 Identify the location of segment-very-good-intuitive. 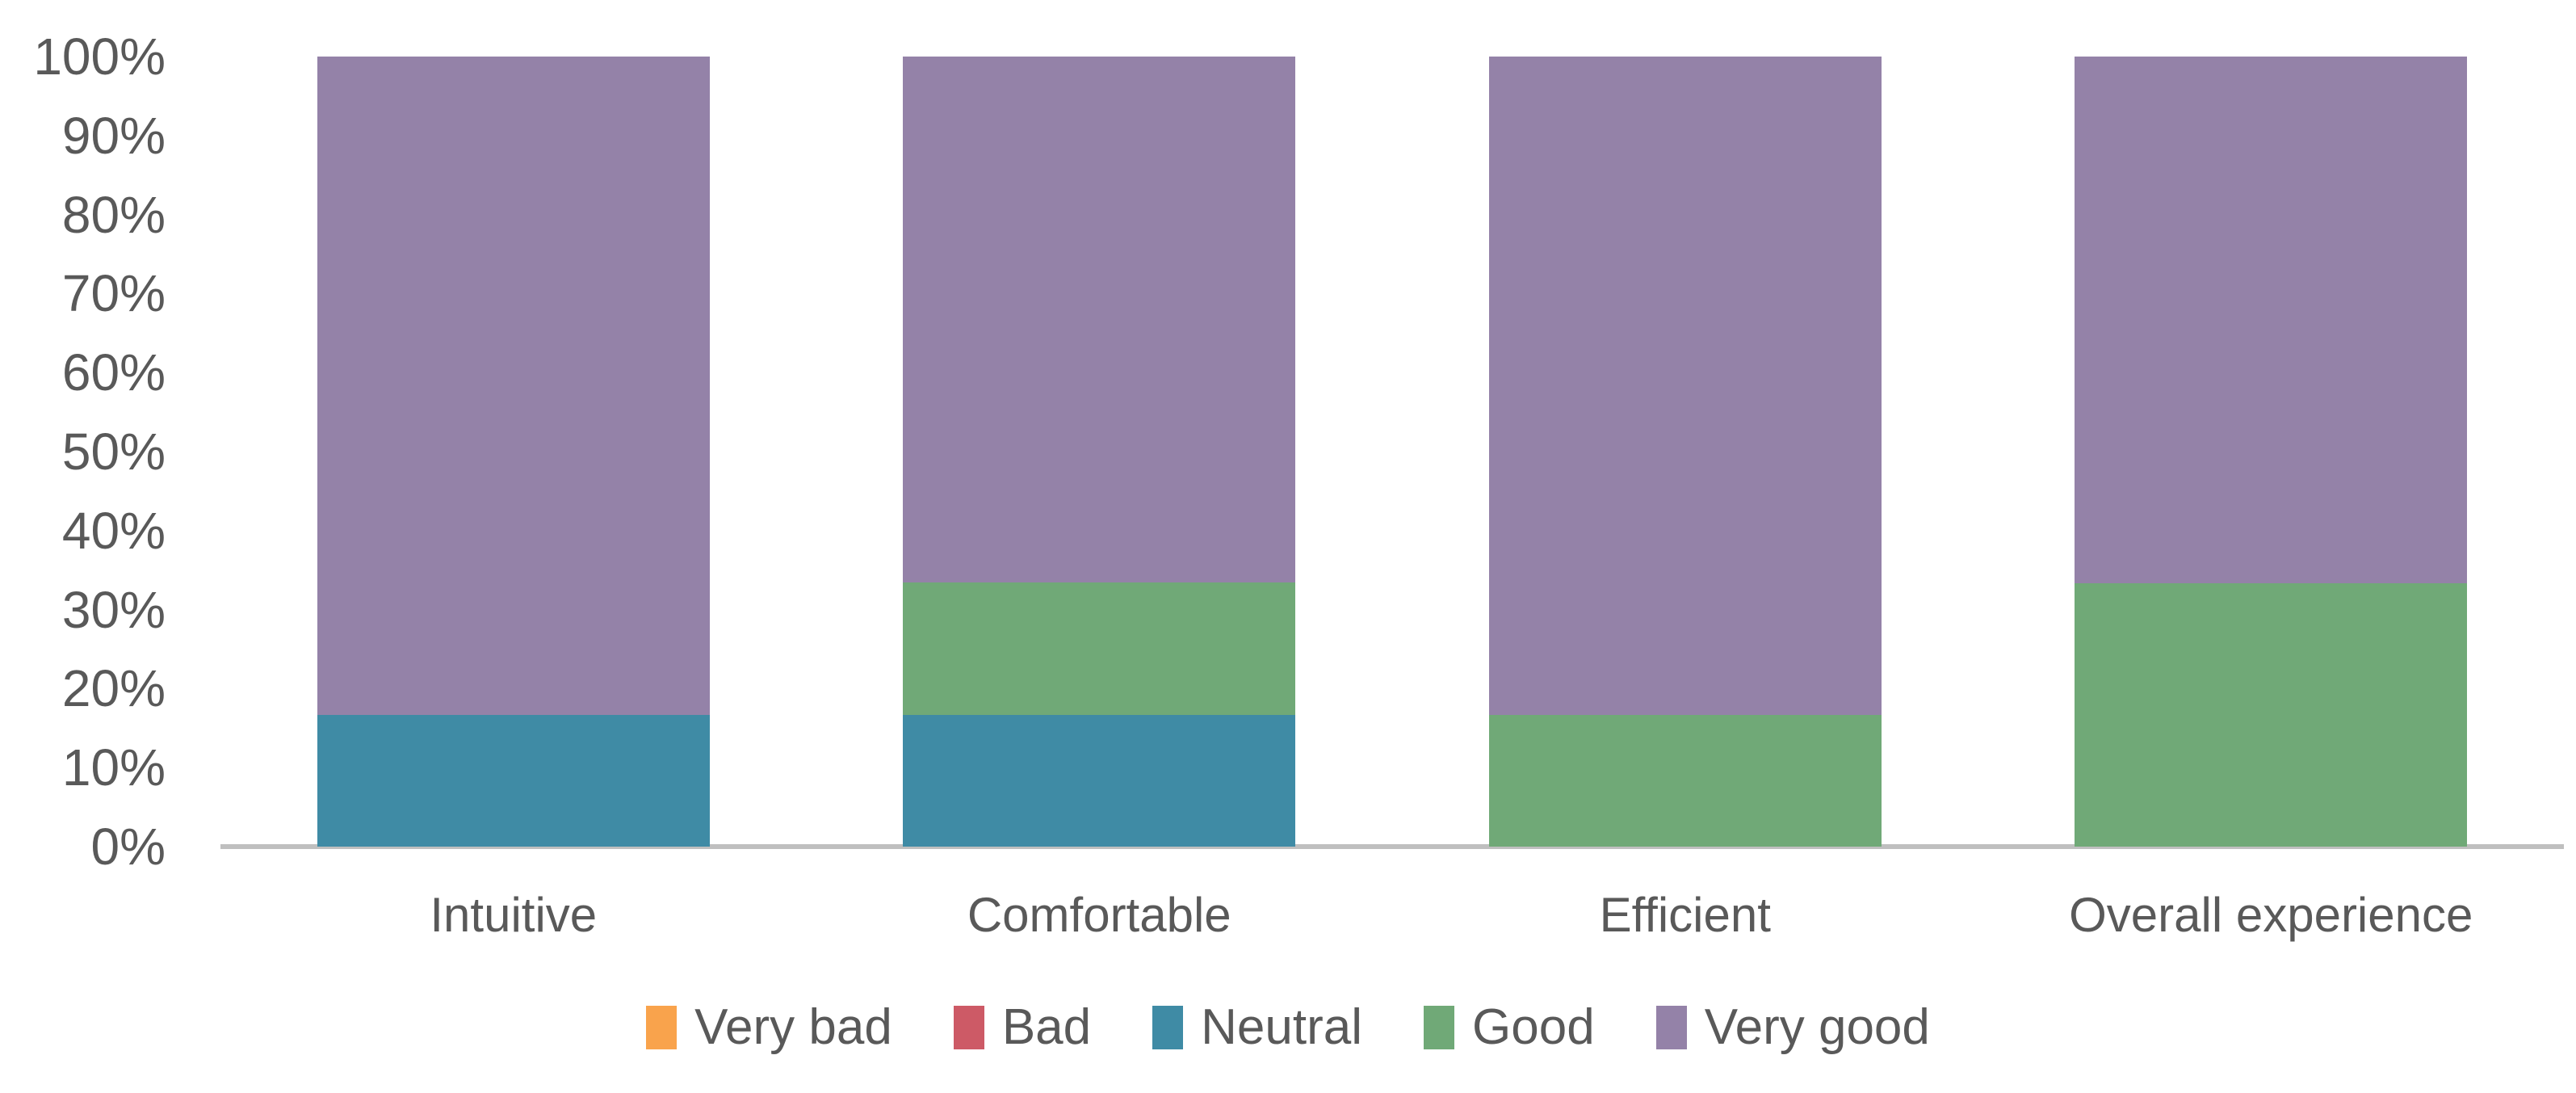
(513, 386).